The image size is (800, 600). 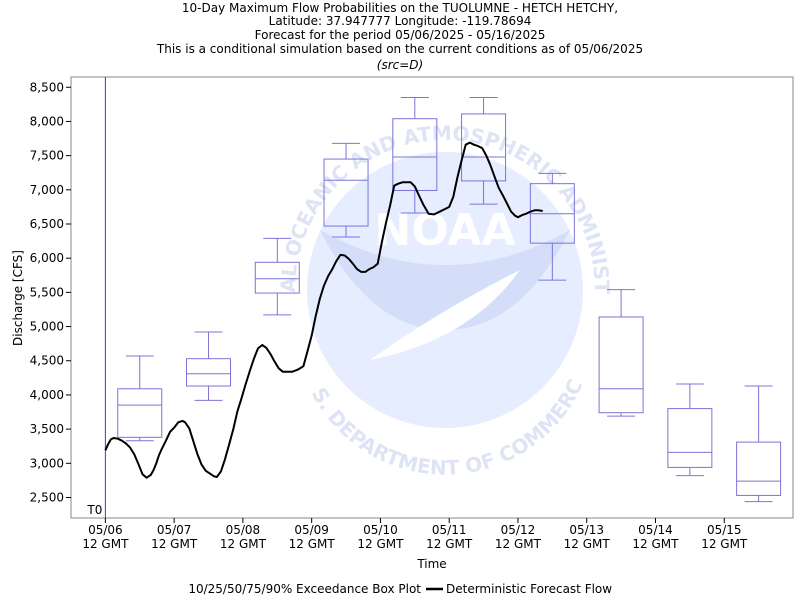 What do you see at coordinates (47, 361) in the screenshot?
I see `y-tick-label: 4,500` at bounding box center [47, 361].